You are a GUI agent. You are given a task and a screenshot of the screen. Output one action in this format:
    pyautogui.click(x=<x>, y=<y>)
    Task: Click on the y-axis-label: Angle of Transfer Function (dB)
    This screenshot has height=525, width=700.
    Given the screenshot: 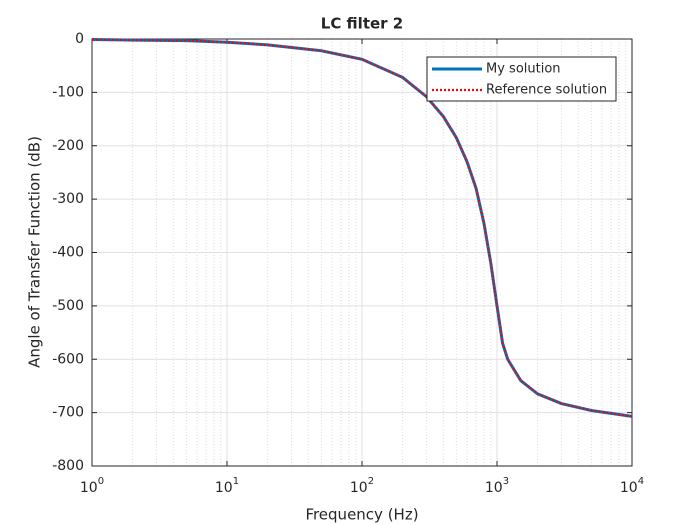 What is the action you would take?
    pyautogui.click(x=35, y=252)
    